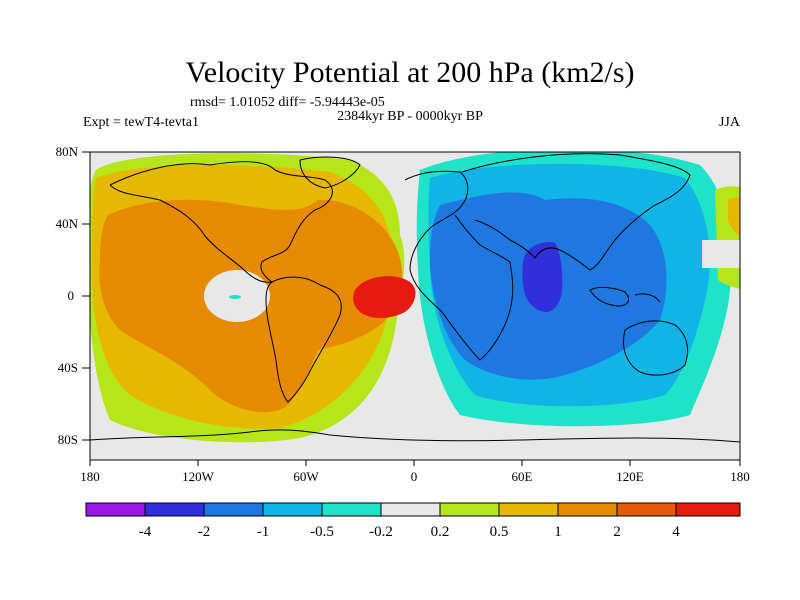 Image resolution: width=800 pixels, height=600 pixels. Describe the element at coordinates (676, 532) in the screenshot. I see `colorbar-label-9: 4` at that location.